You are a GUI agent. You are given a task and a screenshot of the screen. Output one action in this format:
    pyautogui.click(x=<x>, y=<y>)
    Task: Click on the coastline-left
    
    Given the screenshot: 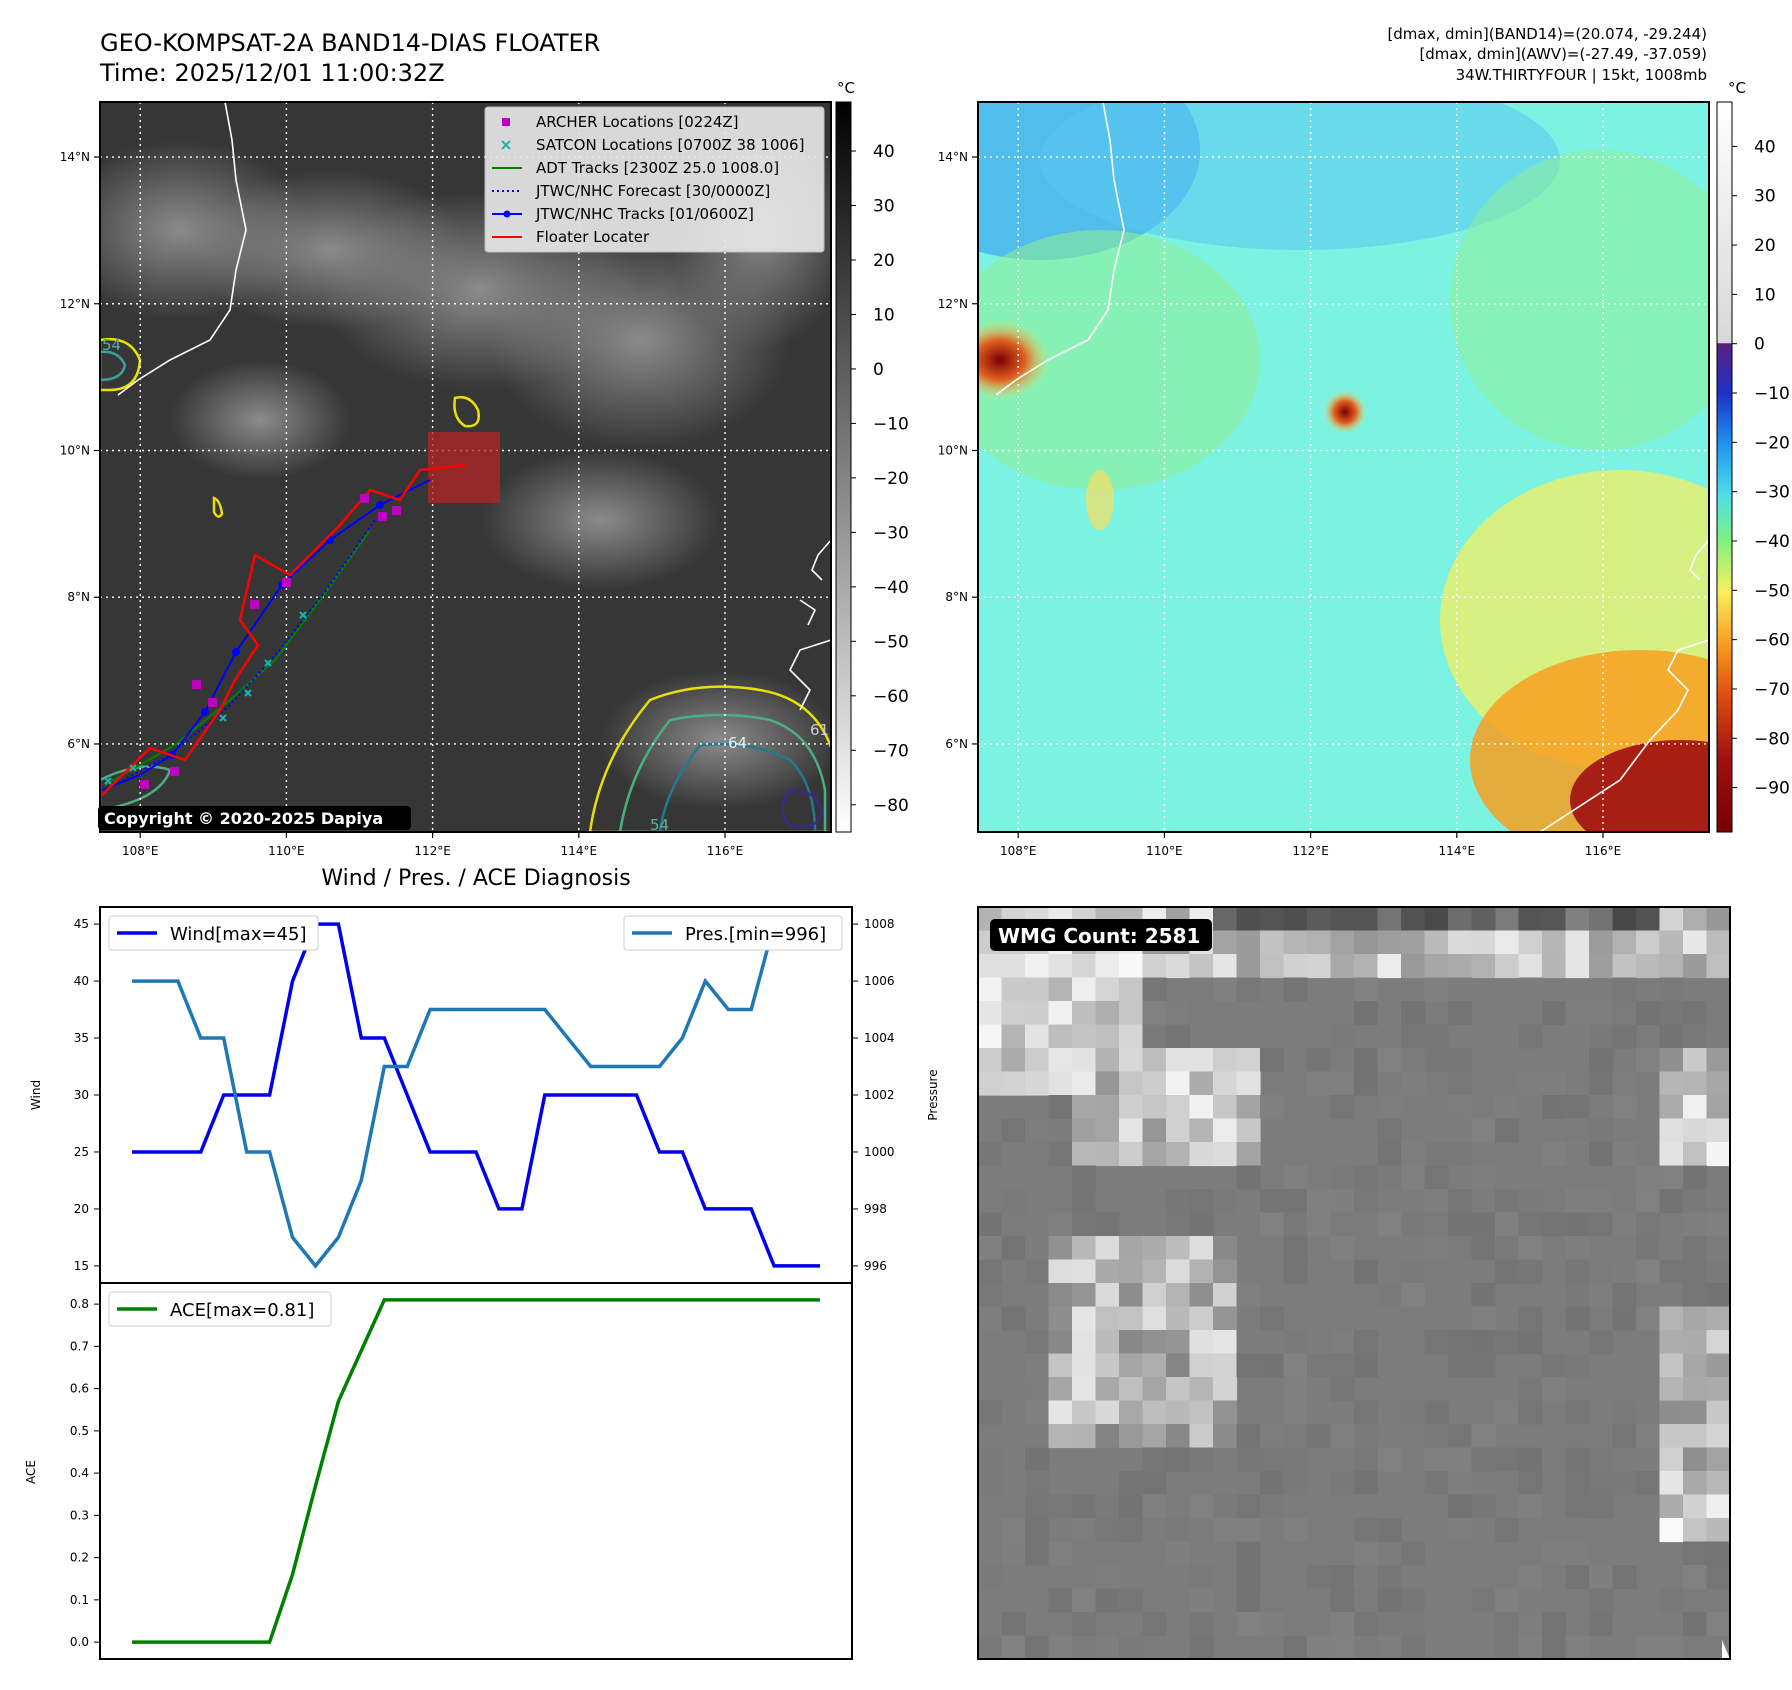 What is the action you would take?
    pyautogui.click(x=474, y=406)
    